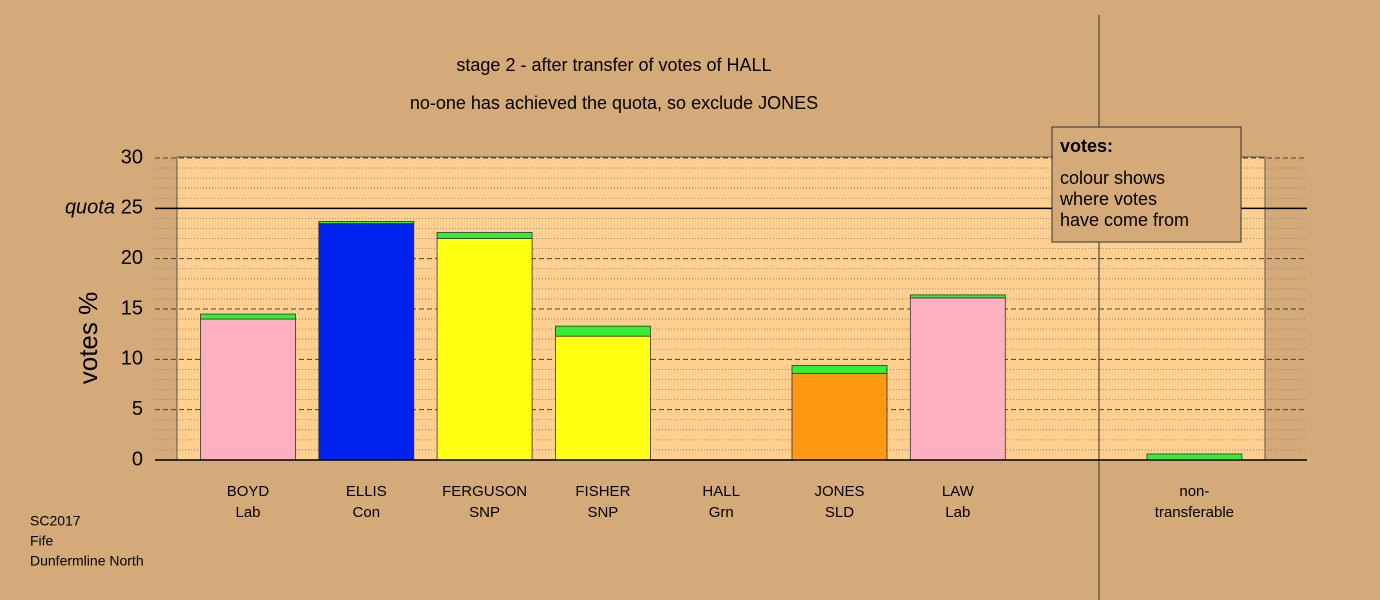 This screenshot has width=1380, height=600. What do you see at coordinates (87, 561) in the screenshot?
I see `footer-text: Dunfermline North` at bounding box center [87, 561].